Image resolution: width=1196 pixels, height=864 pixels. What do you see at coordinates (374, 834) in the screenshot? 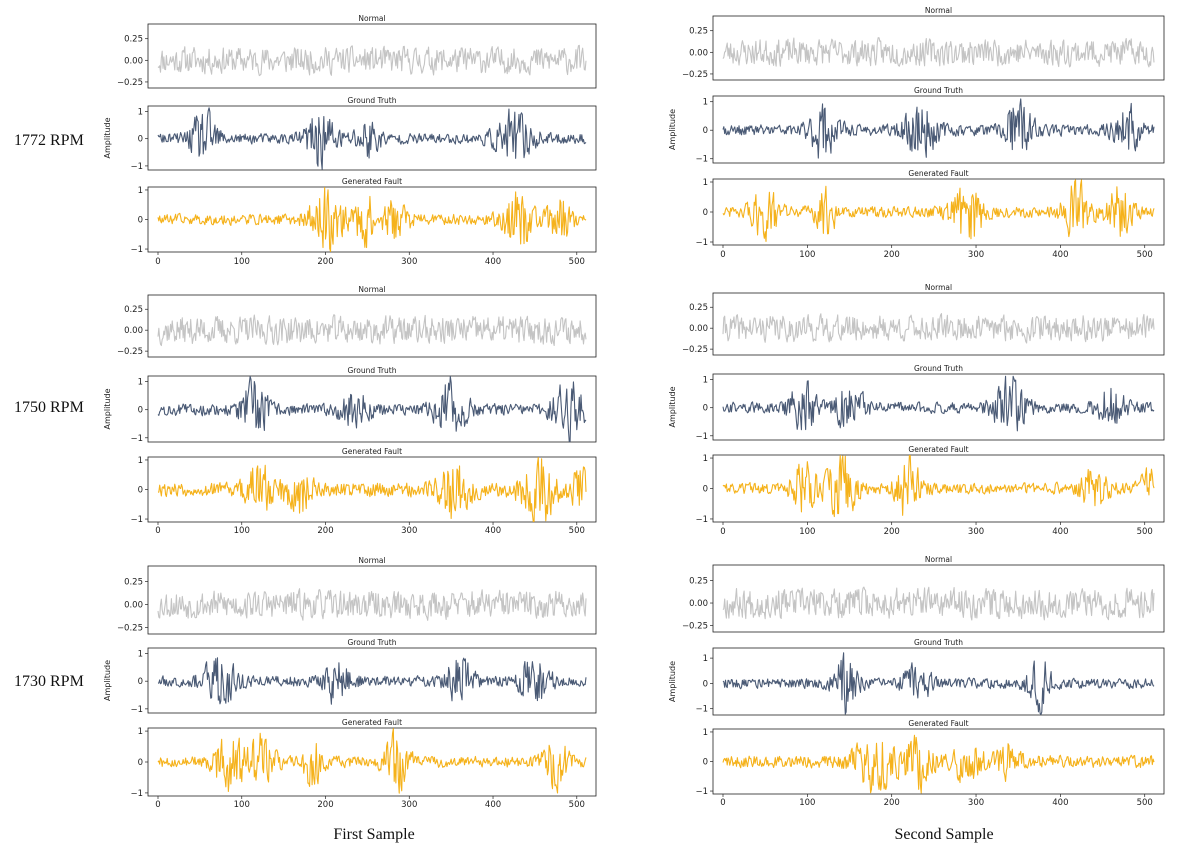
I see `column-label-first-sample: First Sample` at bounding box center [374, 834].